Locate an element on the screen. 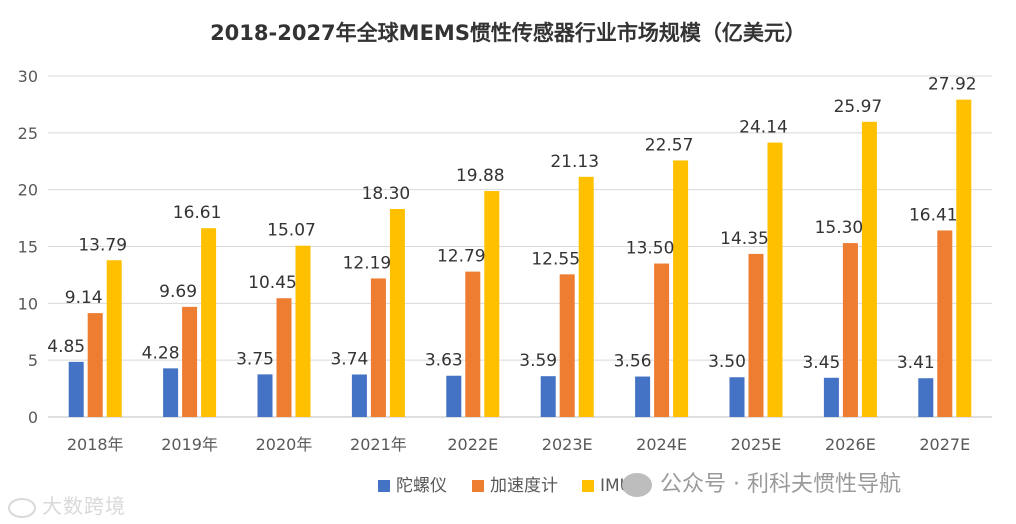 This screenshot has width=1016, height=524. x-tick-label: 2021年 is located at coordinates (378, 444).